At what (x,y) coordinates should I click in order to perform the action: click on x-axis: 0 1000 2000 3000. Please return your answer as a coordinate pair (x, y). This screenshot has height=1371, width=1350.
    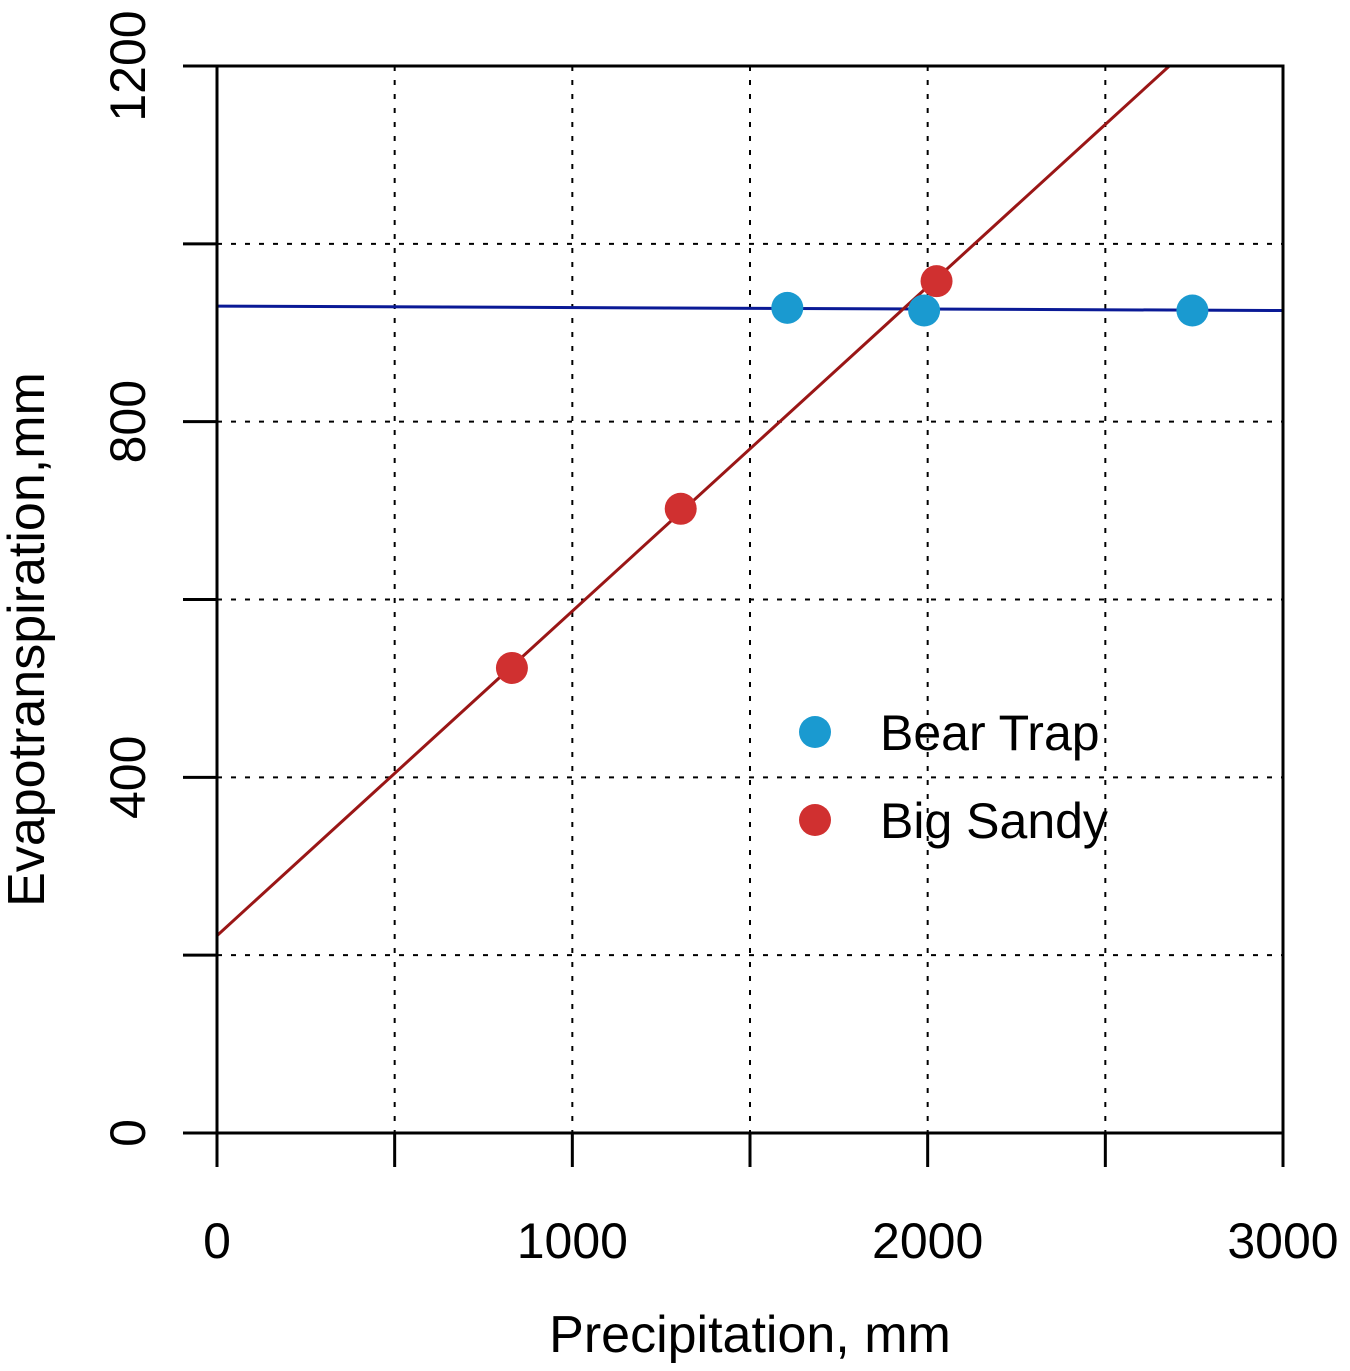
    Looking at the image, I should click on (771, 1201).